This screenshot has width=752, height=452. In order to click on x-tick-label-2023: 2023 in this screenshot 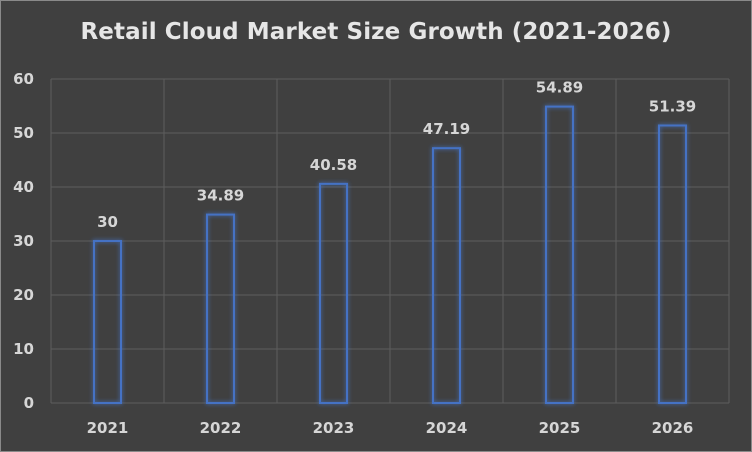, I will do `click(334, 428)`.